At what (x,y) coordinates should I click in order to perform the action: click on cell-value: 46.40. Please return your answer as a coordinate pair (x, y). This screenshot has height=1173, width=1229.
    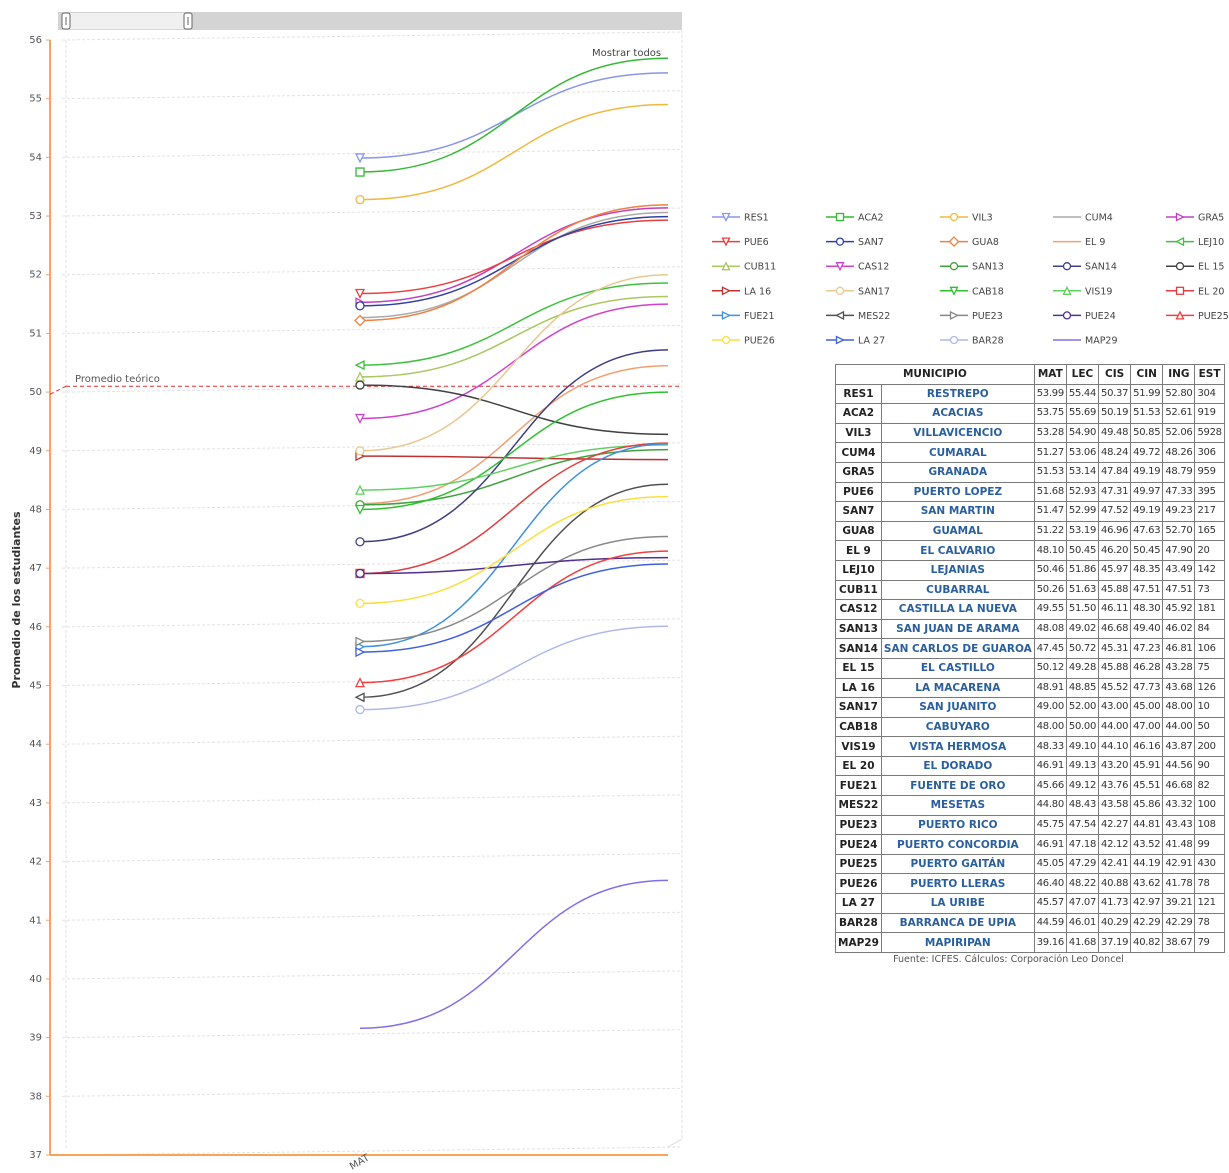
    Looking at the image, I should click on (1050, 884).